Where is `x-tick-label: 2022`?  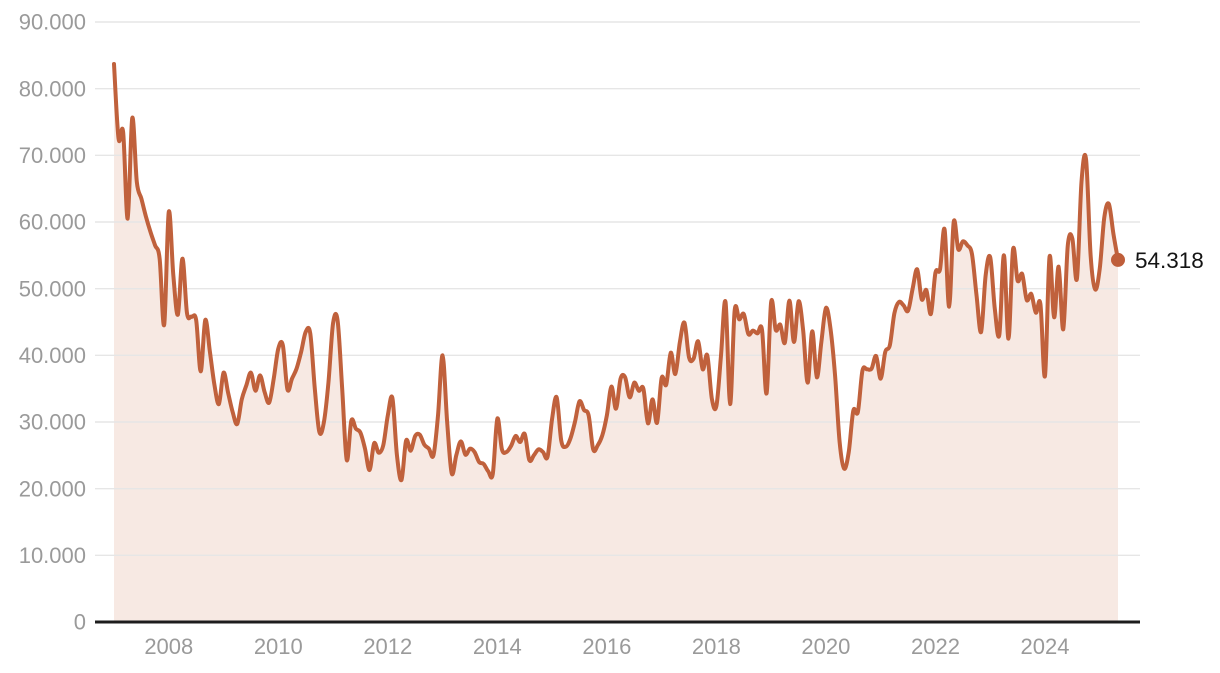
x-tick-label: 2022 is located at coordinates (935, 646).